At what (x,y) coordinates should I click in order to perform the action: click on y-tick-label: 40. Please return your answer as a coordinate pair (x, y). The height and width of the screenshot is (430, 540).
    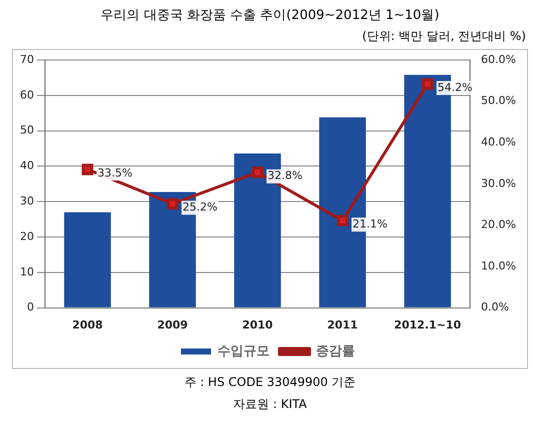
    Looking at the image, I should click on (27, 165).